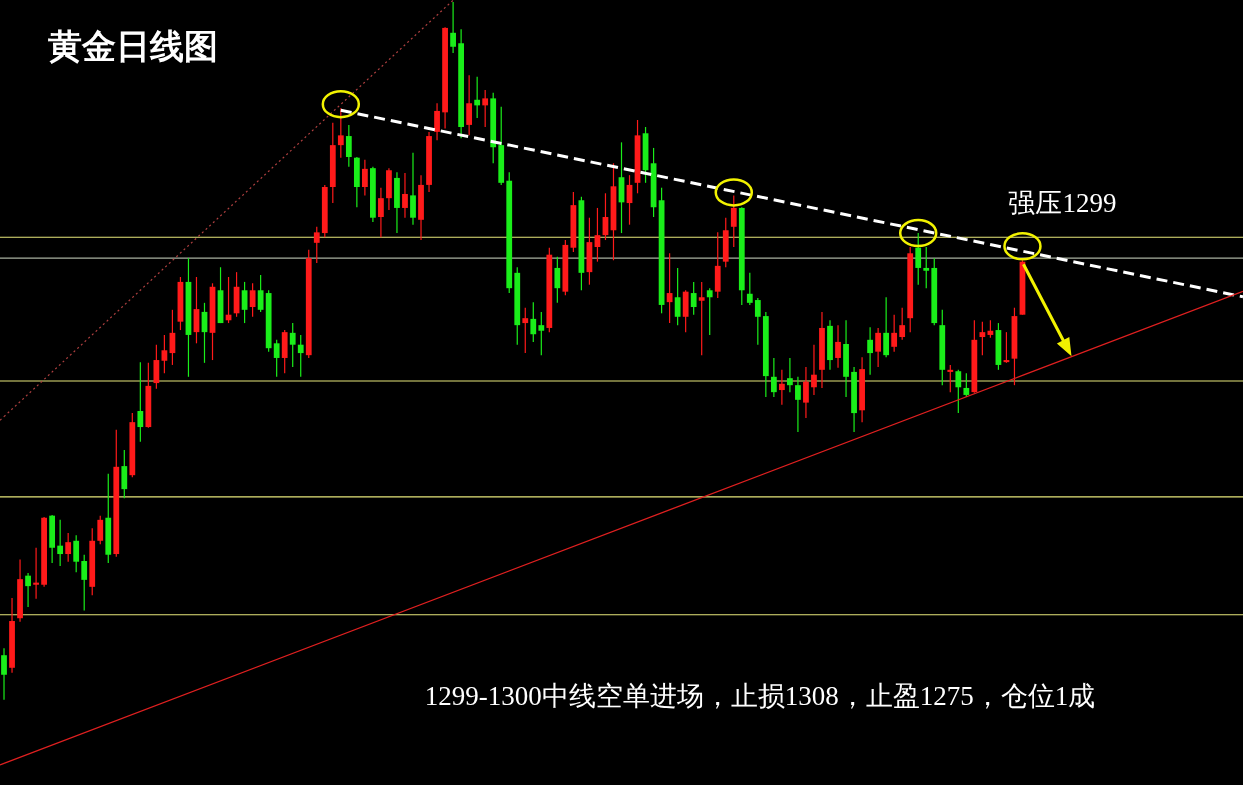 The width and height of the screenshot is (1243, 785). I want to click on annotation: 强压1299, so click(1062, 203).